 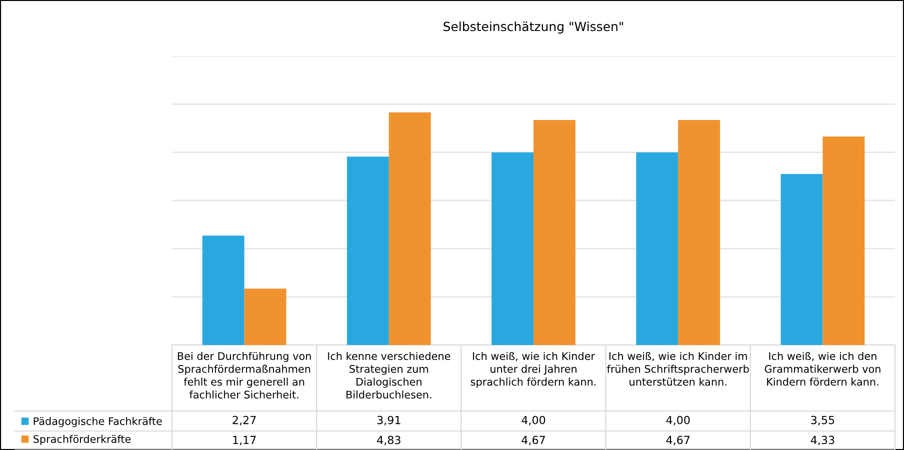 What do you see at coordinates (677, 369) in the screenshot?
I see `x-tick-label: Ich weiß, wie ich Kinder im frühen Schriftspracherwerb unterstützen kann.` at bounding box center [677, 369].